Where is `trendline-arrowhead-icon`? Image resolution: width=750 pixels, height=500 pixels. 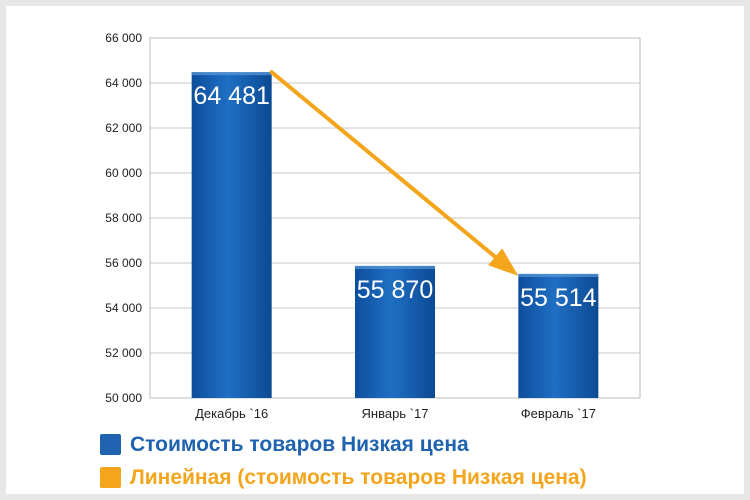 trendline-arrowhead-icon is located at coordinates (503, 262).